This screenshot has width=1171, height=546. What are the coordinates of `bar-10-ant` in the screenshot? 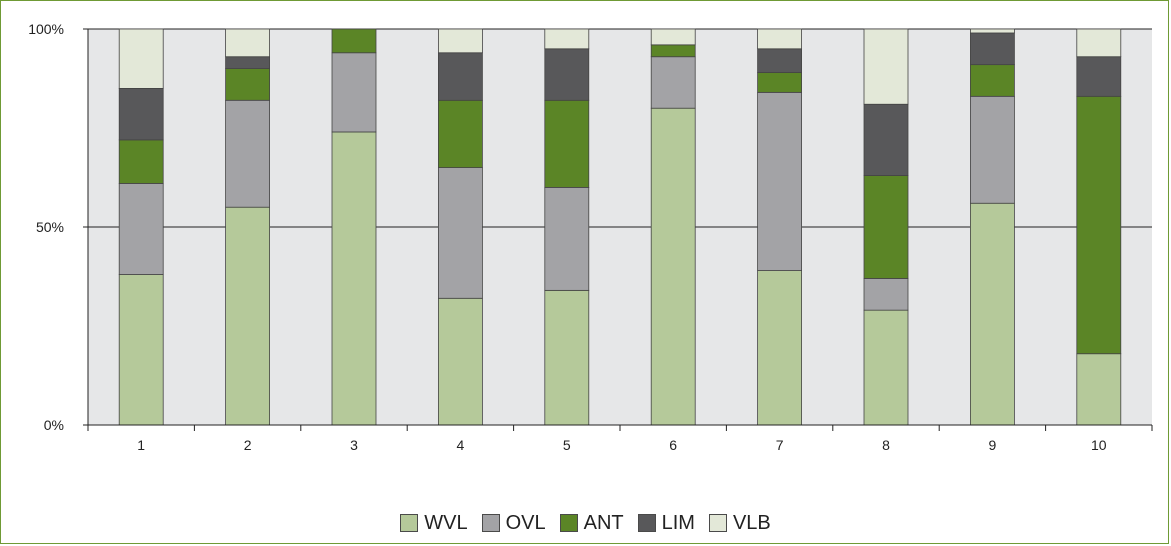 It's located at (1099, 225).